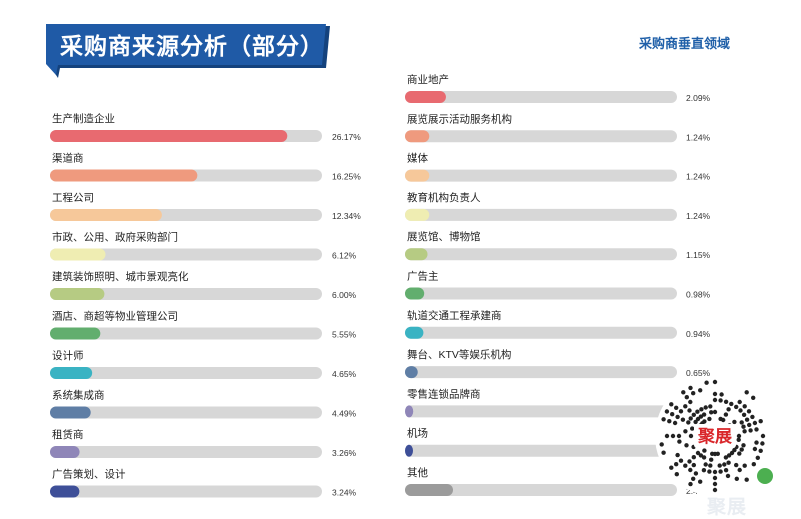  I want to click on category-label: 其他, so click(417, 472).